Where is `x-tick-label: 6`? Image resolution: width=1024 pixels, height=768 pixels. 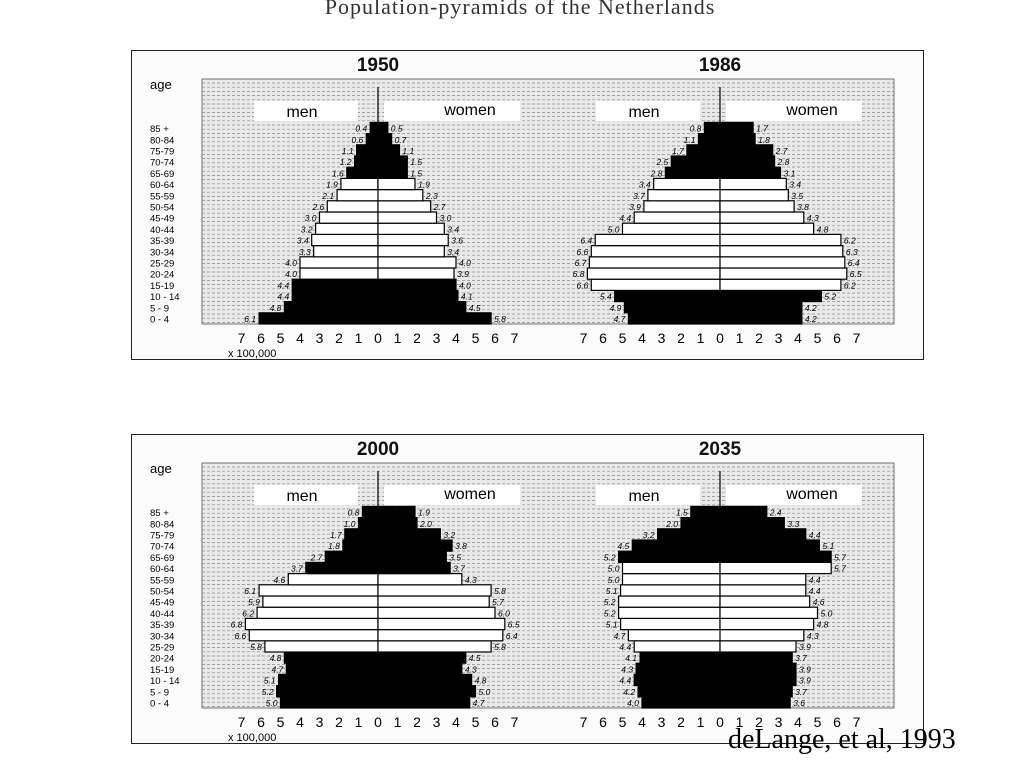
x-tick-label: 6 is located at coordinates (261, 722).